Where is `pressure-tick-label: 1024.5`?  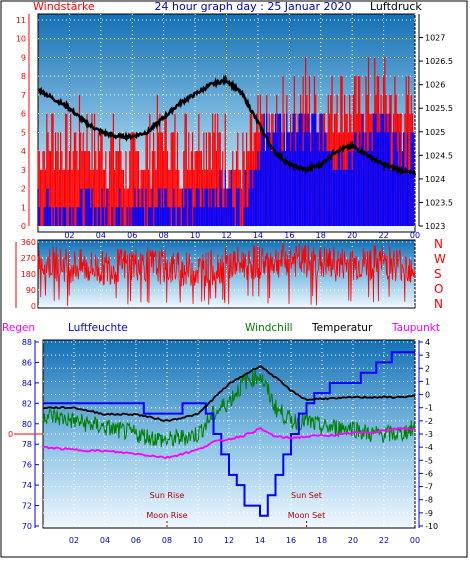
pressure-tick-label: 1024.5 is located at coordinates (439, 155).